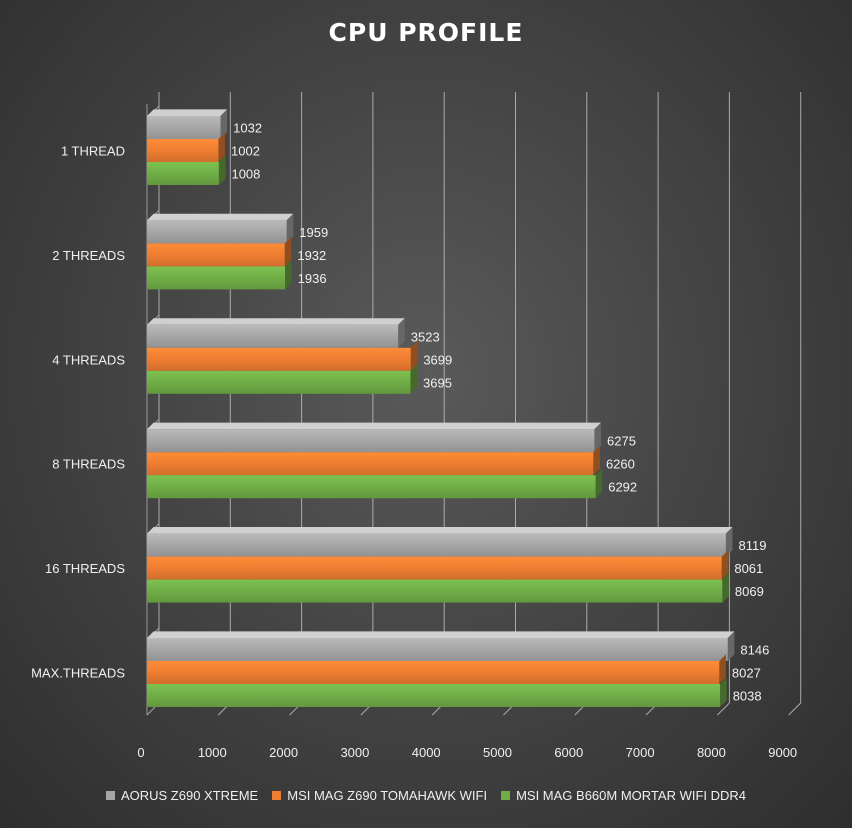 The height and width of the screenshot is (828, 852). What do you see at coordinates (782, 752) in the screenshot?
I see `x-tick-label: 9000` at bounding box center [782, 752].